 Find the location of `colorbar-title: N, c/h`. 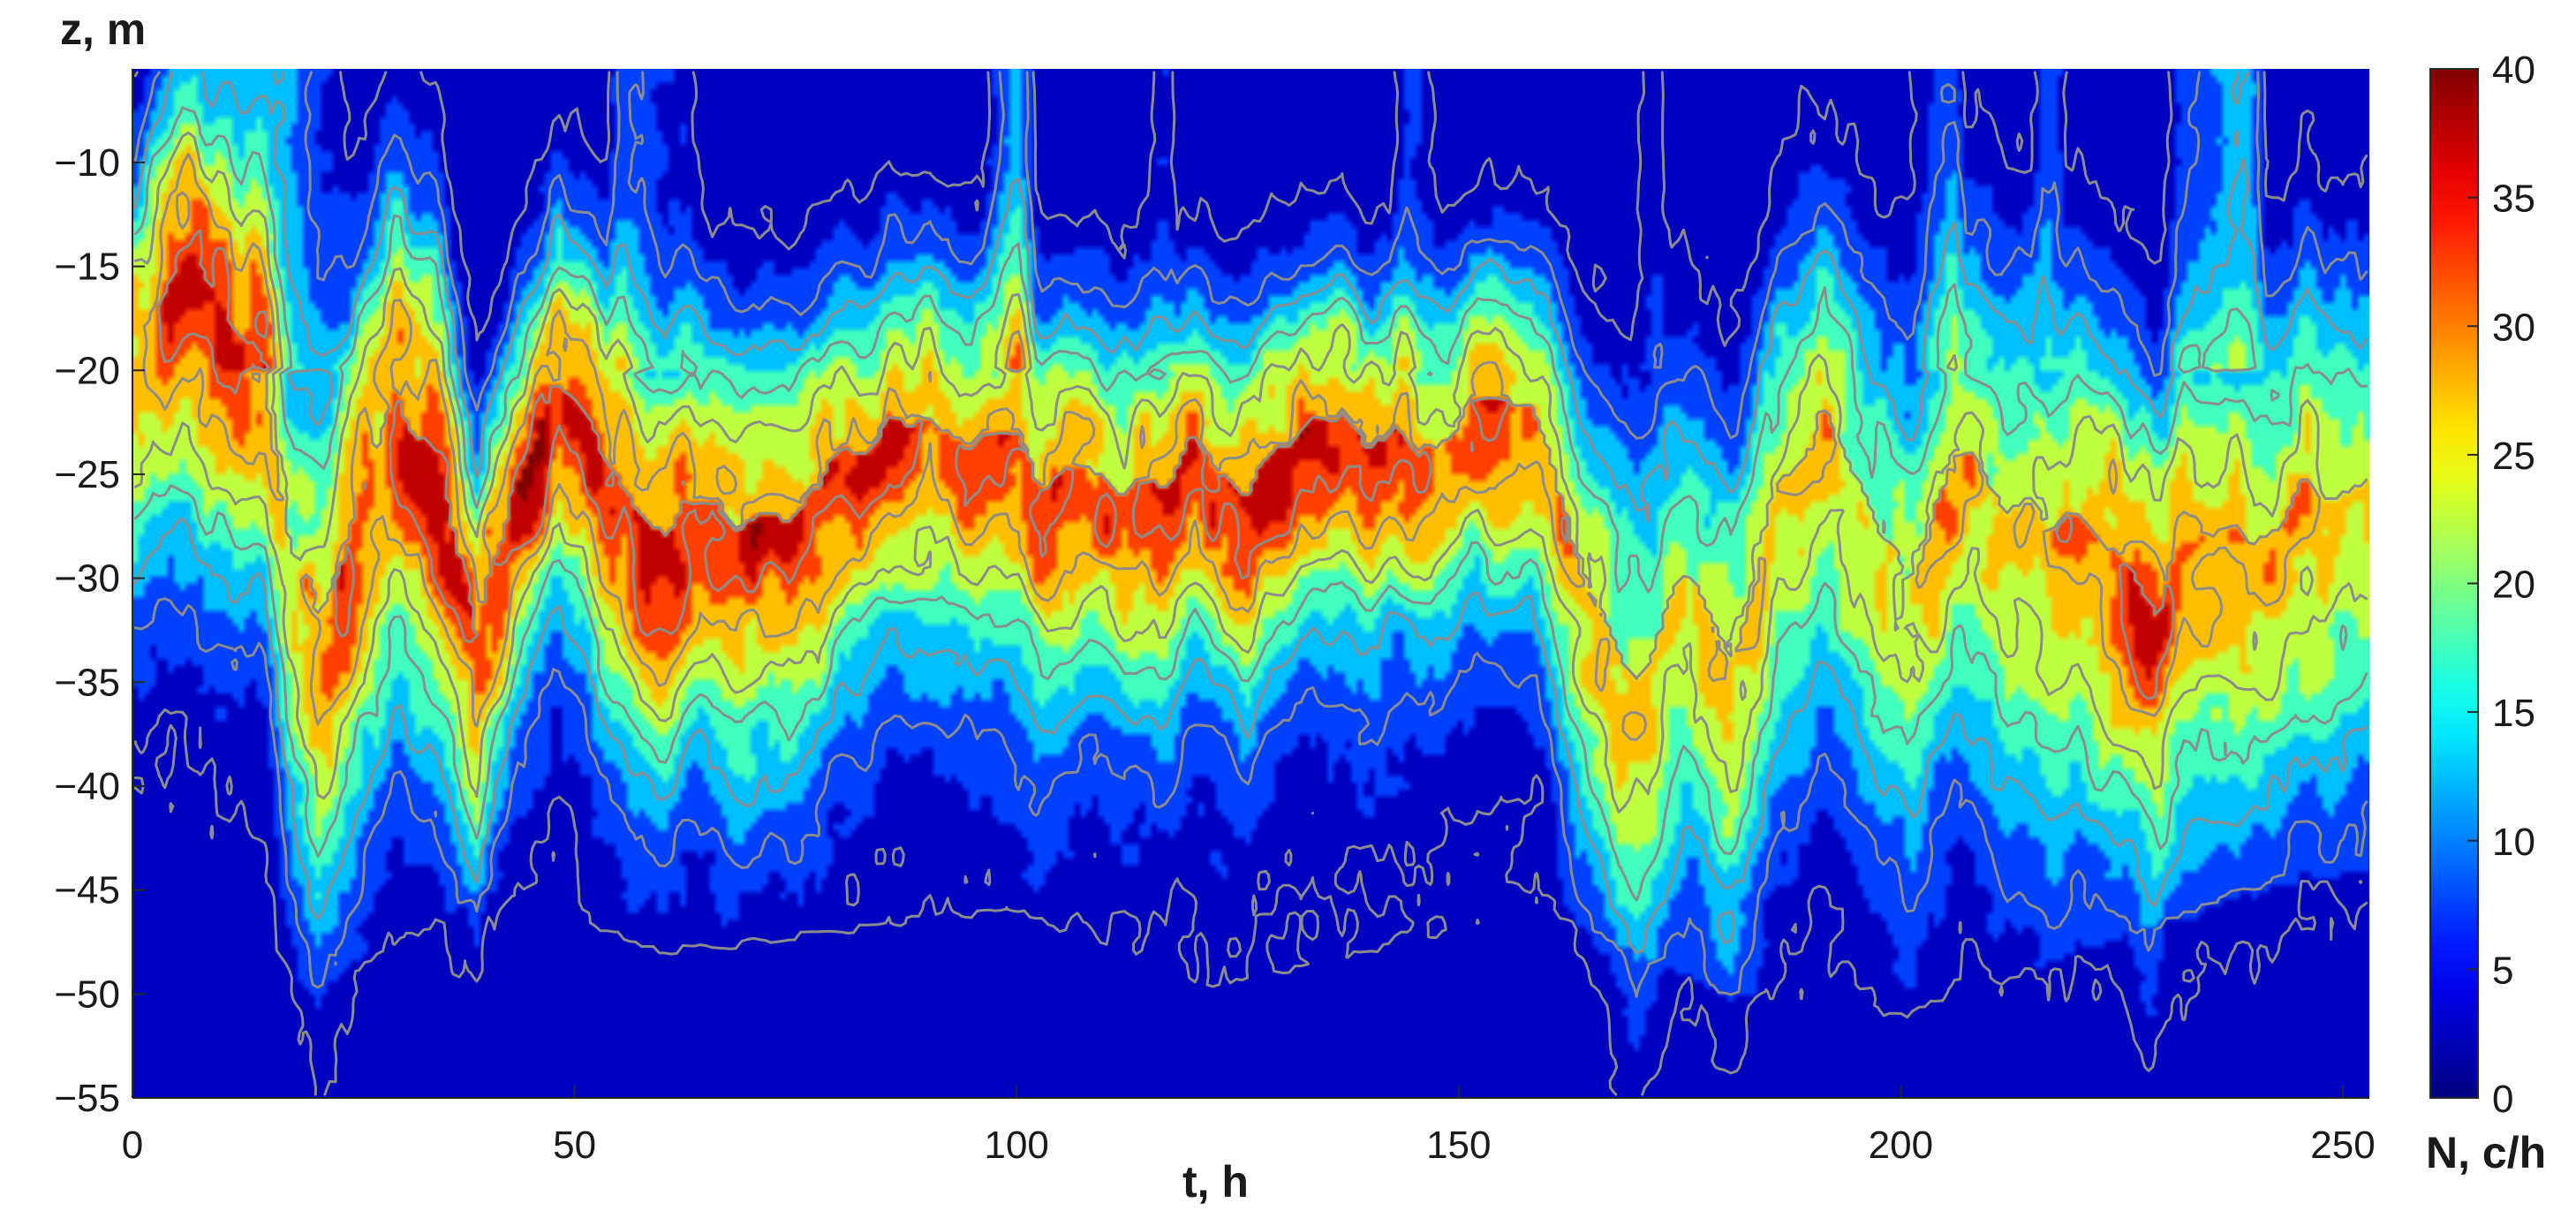

colorbar-title: N, c/h is located at coordinates (2486, 1152).